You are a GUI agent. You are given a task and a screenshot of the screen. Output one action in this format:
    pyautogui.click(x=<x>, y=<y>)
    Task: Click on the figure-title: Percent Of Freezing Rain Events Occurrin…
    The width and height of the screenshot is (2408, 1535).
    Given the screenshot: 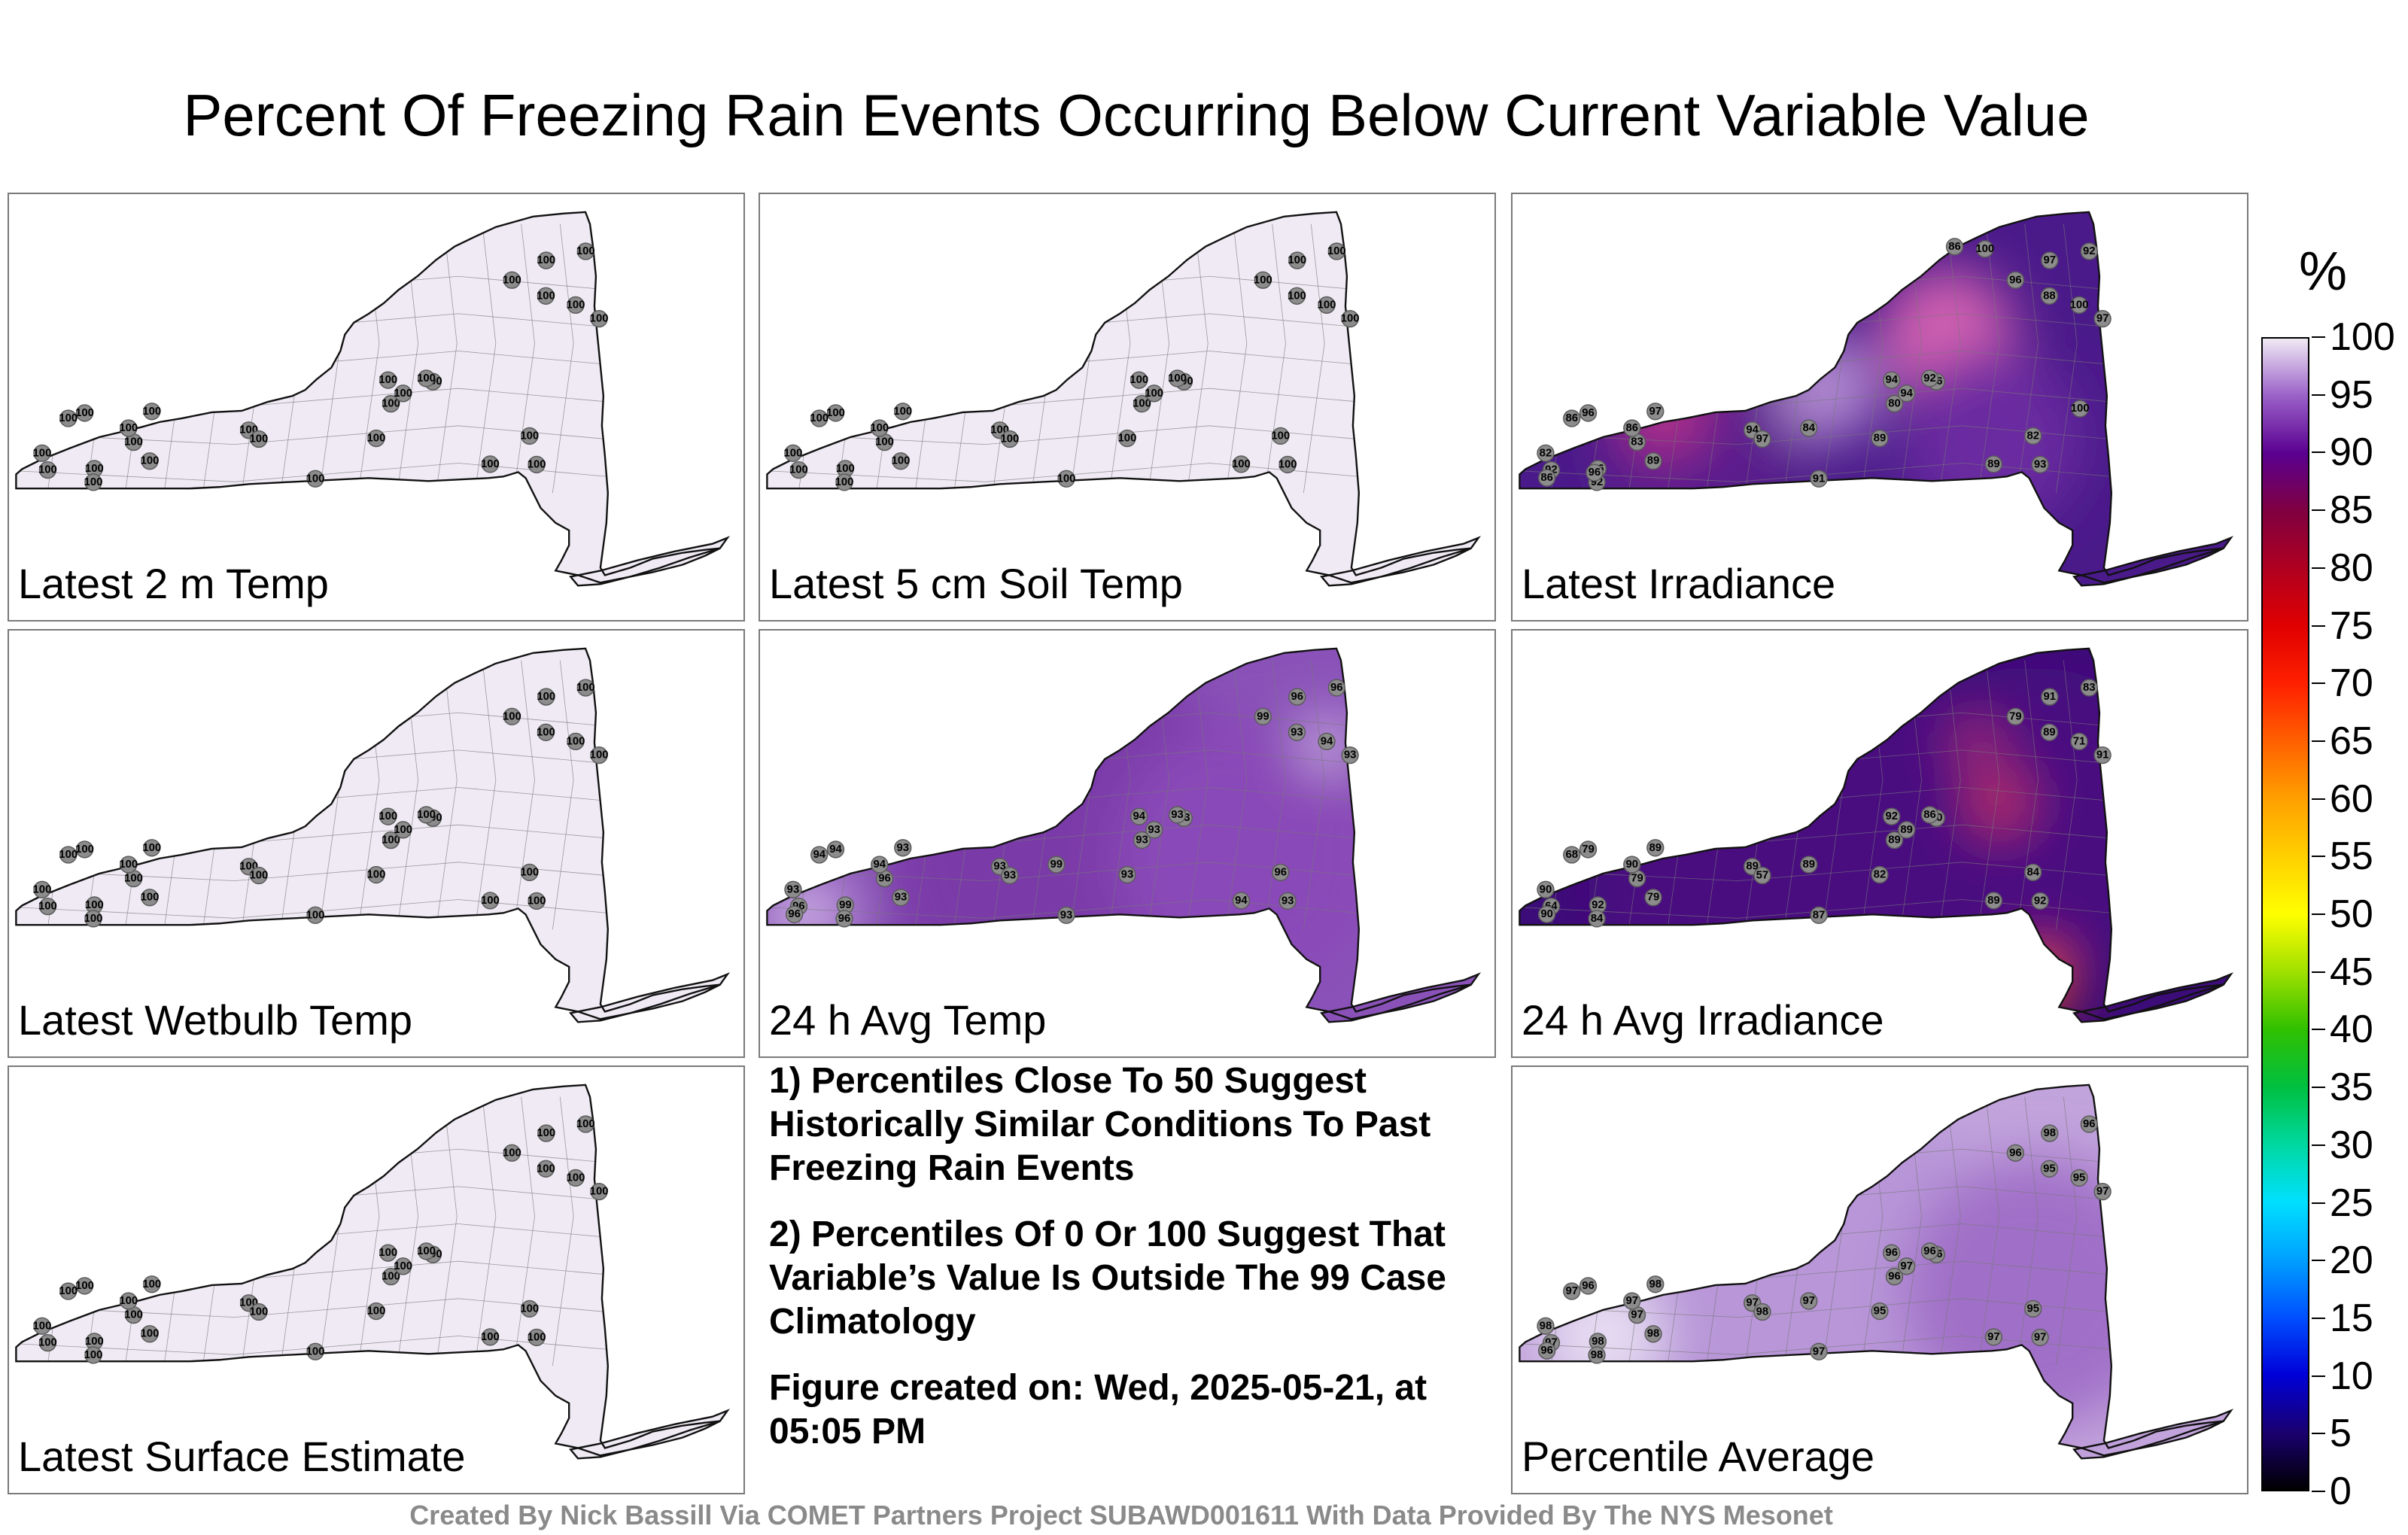 What is the action you would take?
    pyautogui.click(x=1136, y=115)
    